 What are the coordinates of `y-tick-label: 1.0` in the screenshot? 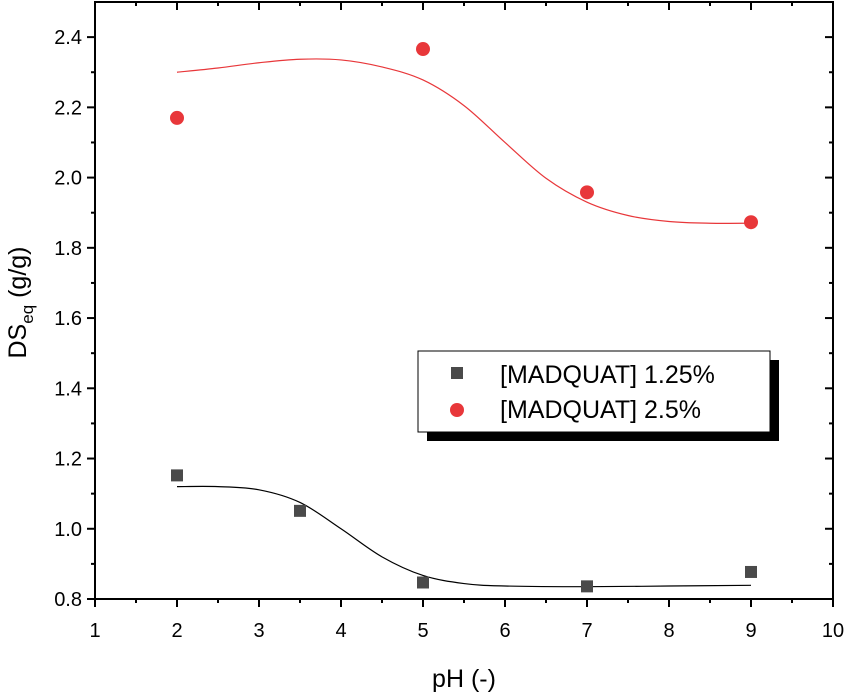 It's located at (68, 530).